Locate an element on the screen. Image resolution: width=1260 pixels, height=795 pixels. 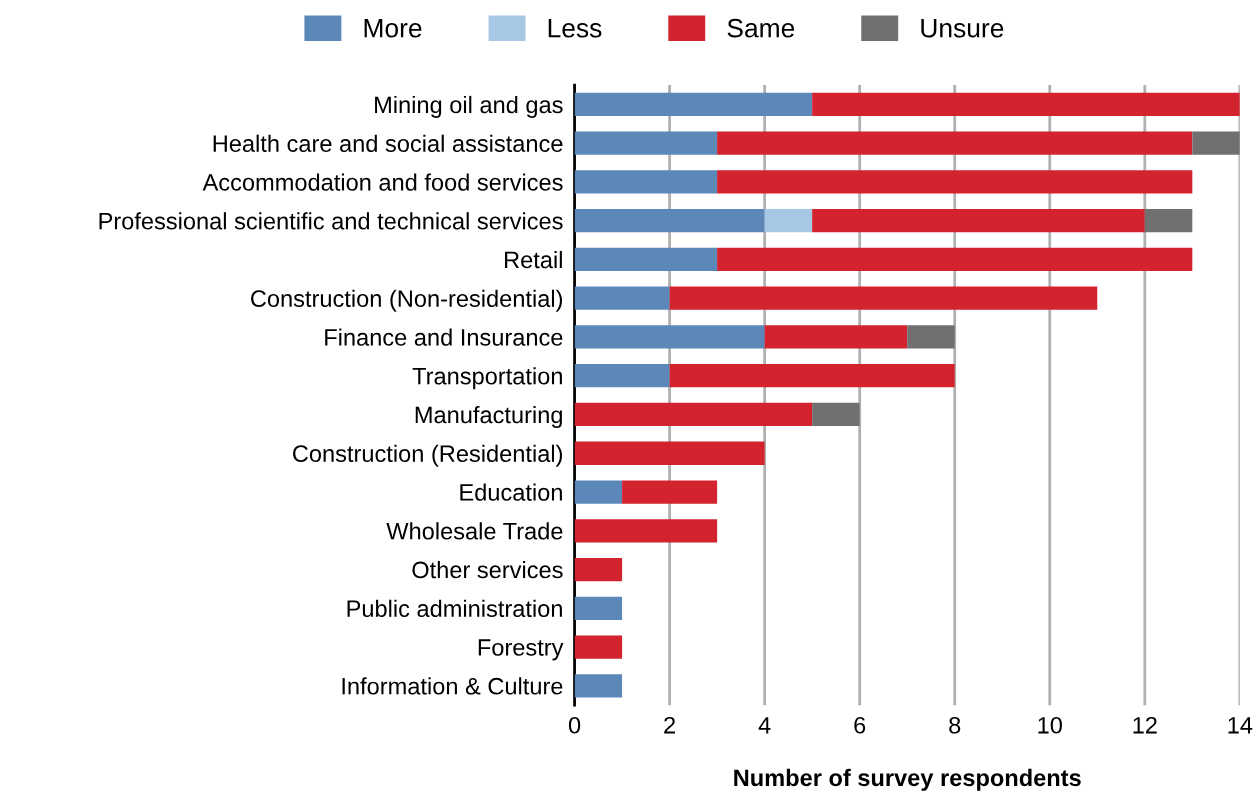
y-tick-label: Construction (Non-residential) is located at coordinates (406, 300).